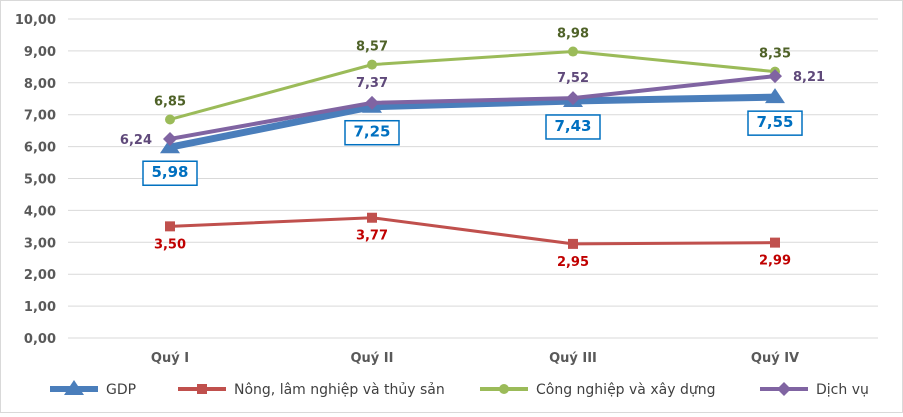  Describe the element at coordinates (842, 390) in the screenshot. I see `legend-label: Dịch vụ` at that location.